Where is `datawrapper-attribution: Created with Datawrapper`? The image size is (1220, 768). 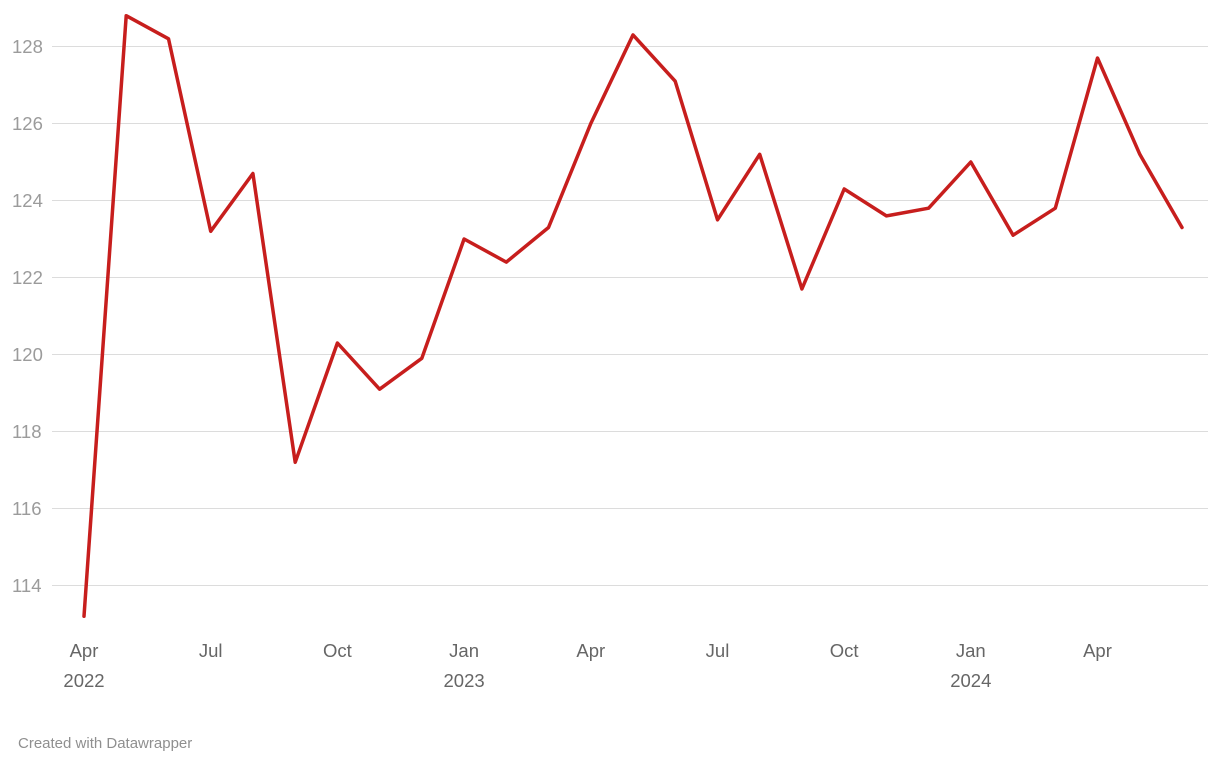 datawrapper-attribution: Created with Datawrapper is located at coordinates (105, 743).